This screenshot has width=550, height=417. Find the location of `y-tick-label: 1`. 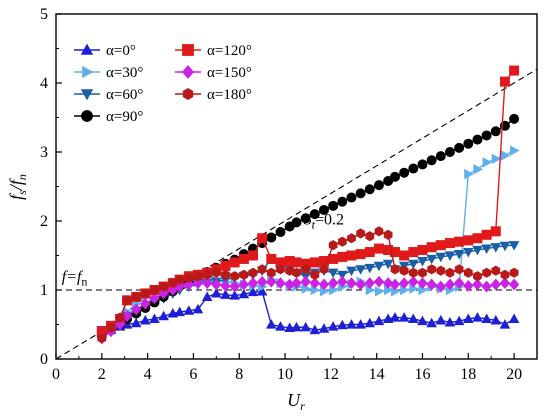

y-tick-label: 1 is located at coordinates (44, 290).